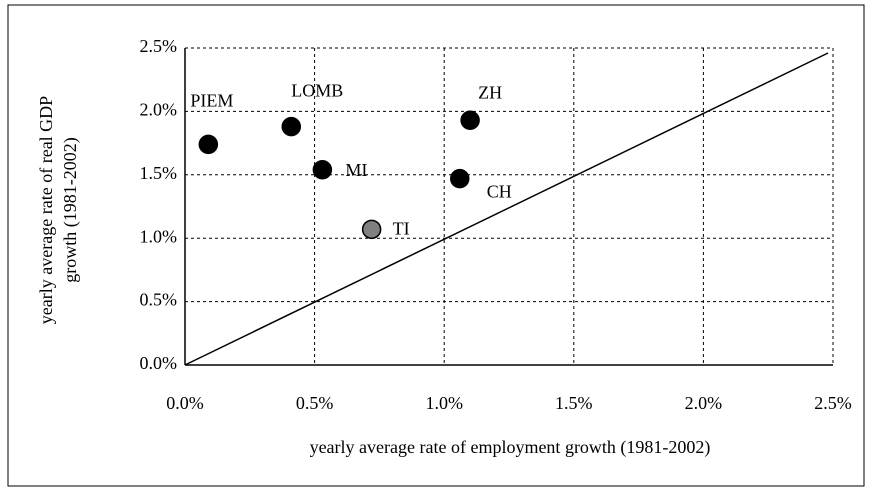 The image size is (870, 491). I want to click on y-tick-label: 1.5%, so click(159, 173).